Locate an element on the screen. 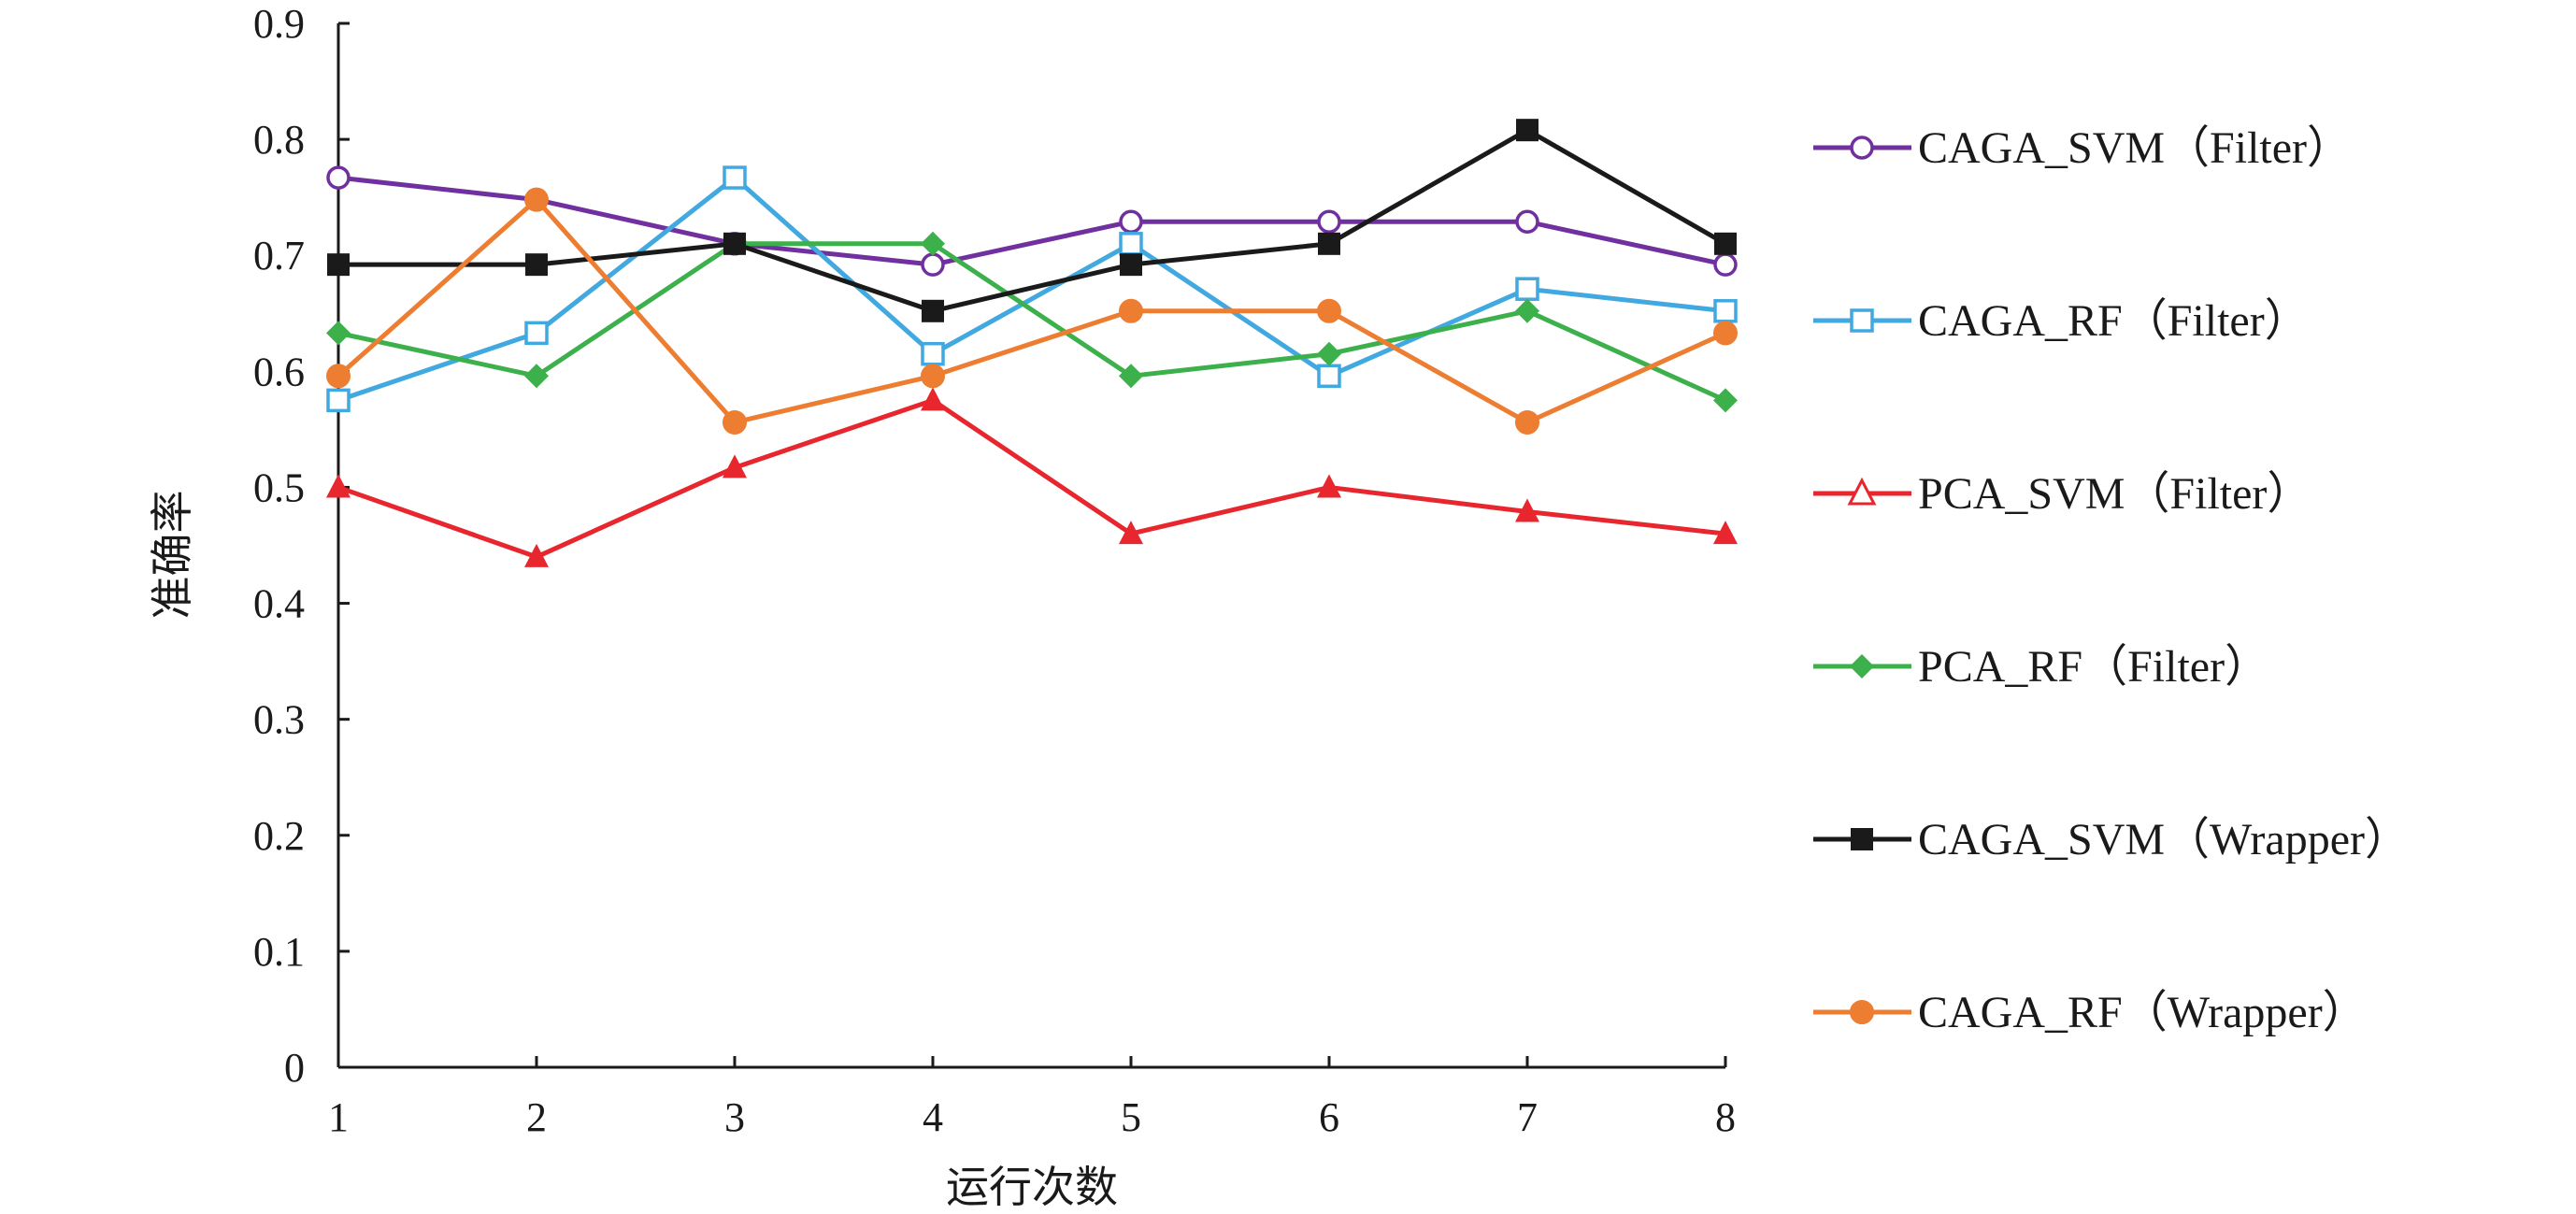 The image size is (2576, 1214). x-axis-label: 运行次数 is located at coordinates (1032, 1187).